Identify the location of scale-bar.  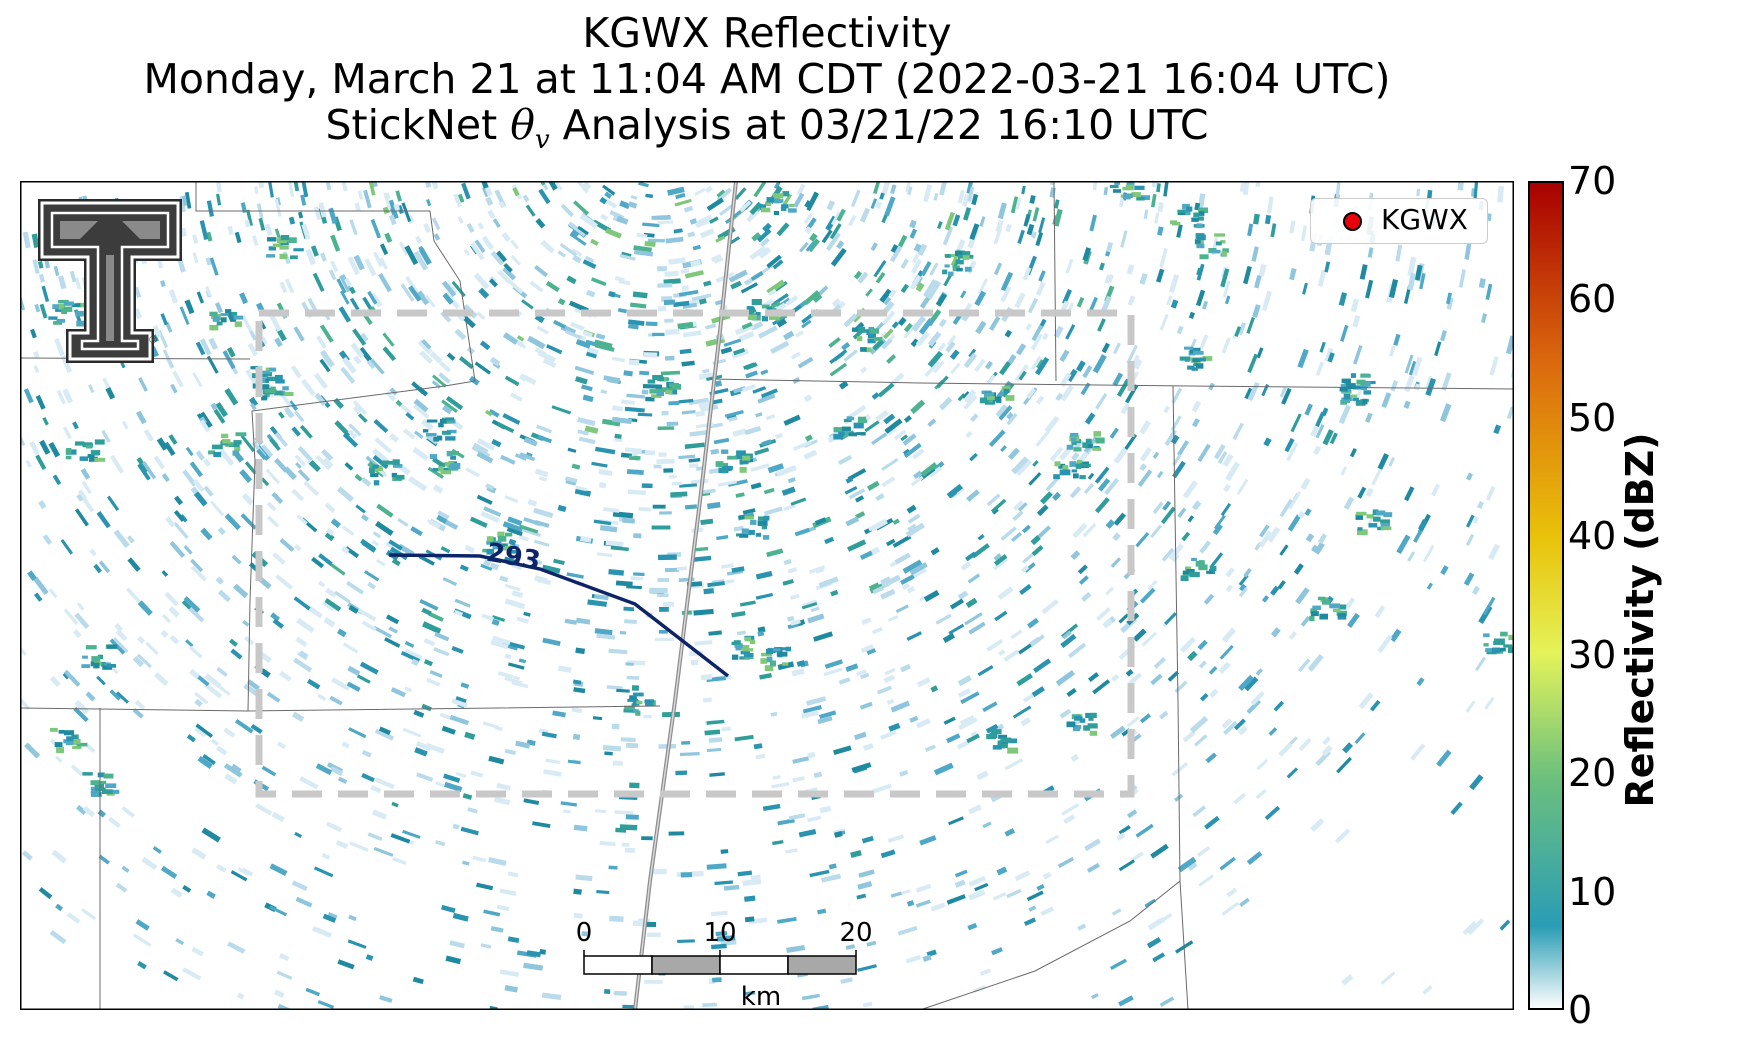
(720, 962).